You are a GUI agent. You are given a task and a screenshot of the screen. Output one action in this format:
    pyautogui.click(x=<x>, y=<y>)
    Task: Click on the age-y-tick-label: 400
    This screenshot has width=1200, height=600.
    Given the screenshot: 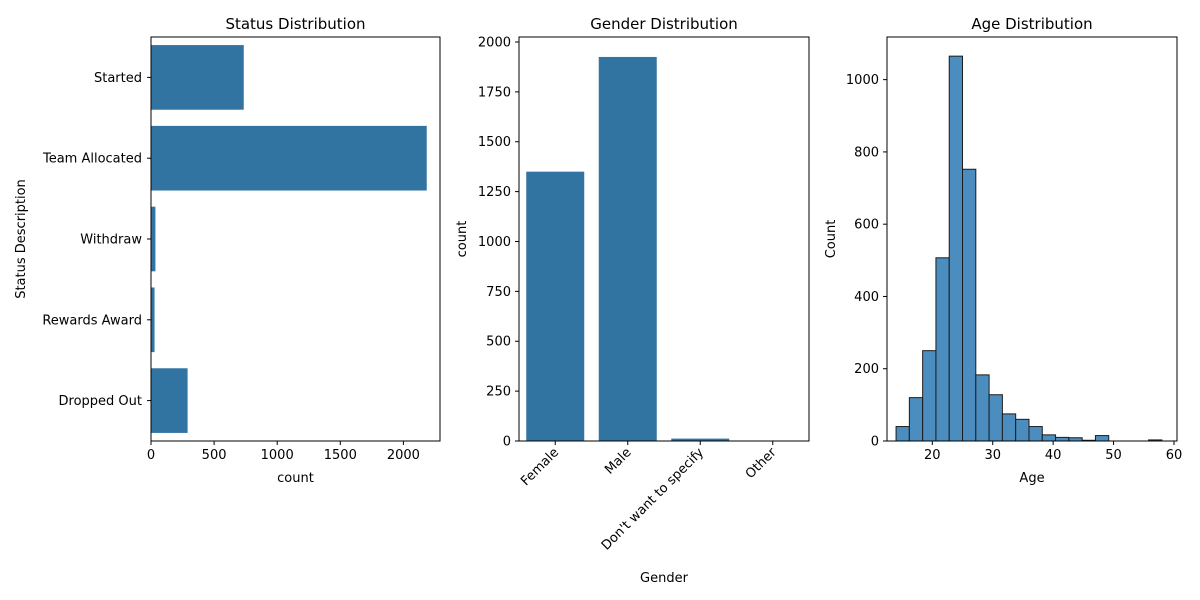 What is the action you would take?
    pyautogui.click(x=866, y=297)
    